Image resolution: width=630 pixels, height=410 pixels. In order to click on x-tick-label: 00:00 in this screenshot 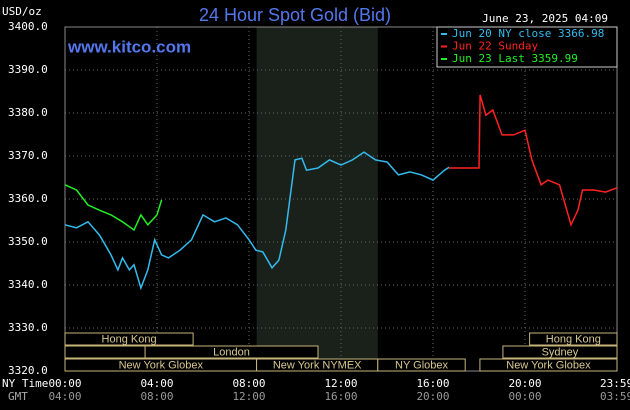, I will do `click(64, 383)`.